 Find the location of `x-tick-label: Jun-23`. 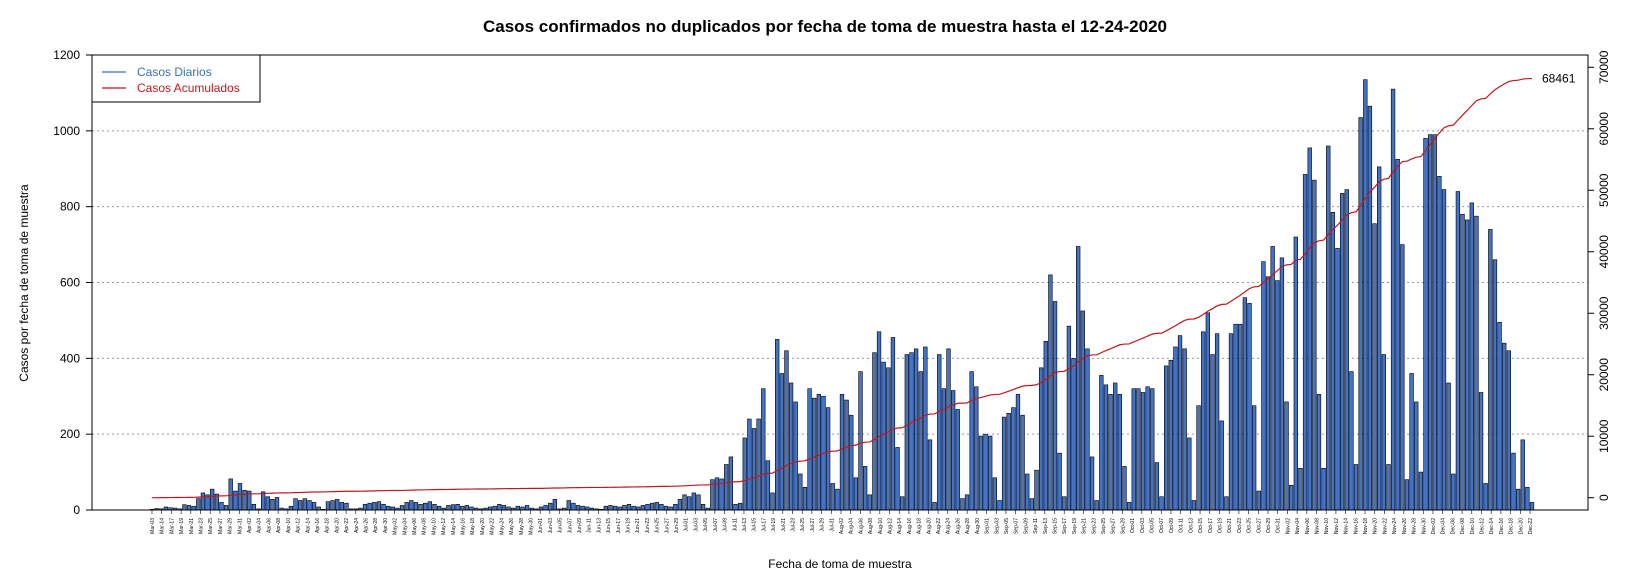

x-tick-label: Jun-23 is located at coordinates (648, 526).